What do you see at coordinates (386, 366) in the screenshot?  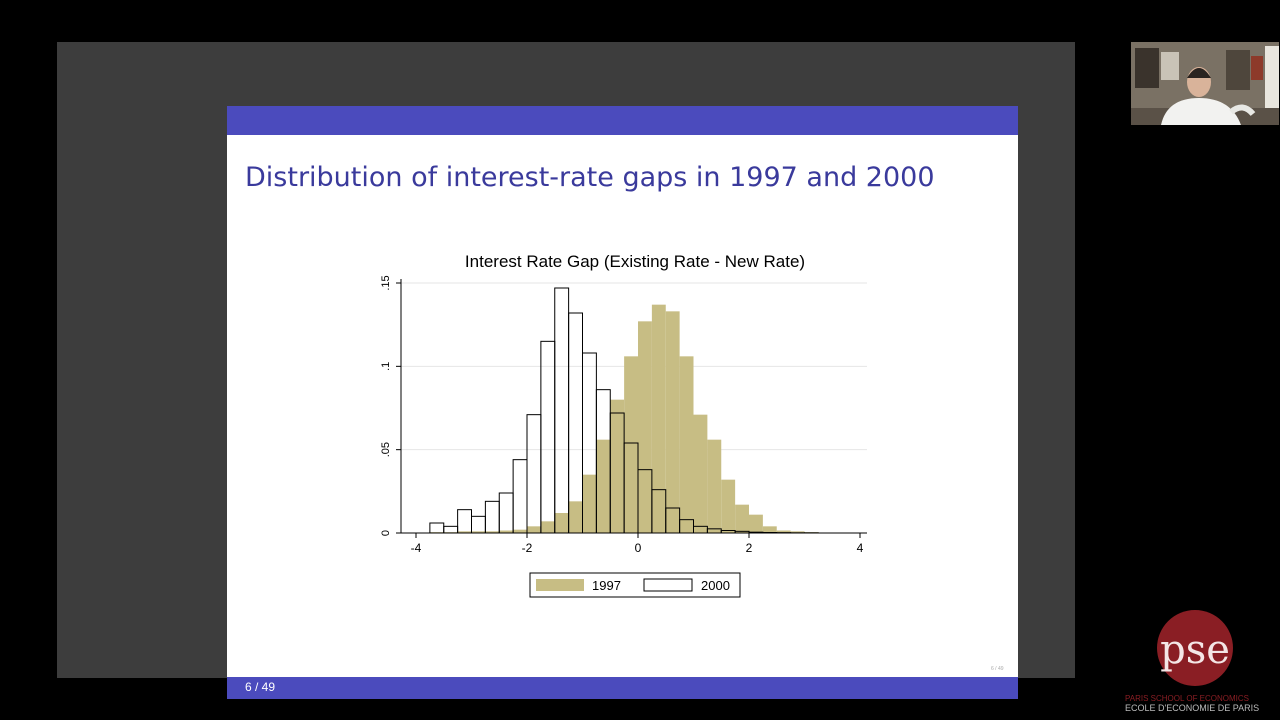 I see `y-tick-label: .1` at bounding box center [386, 366].